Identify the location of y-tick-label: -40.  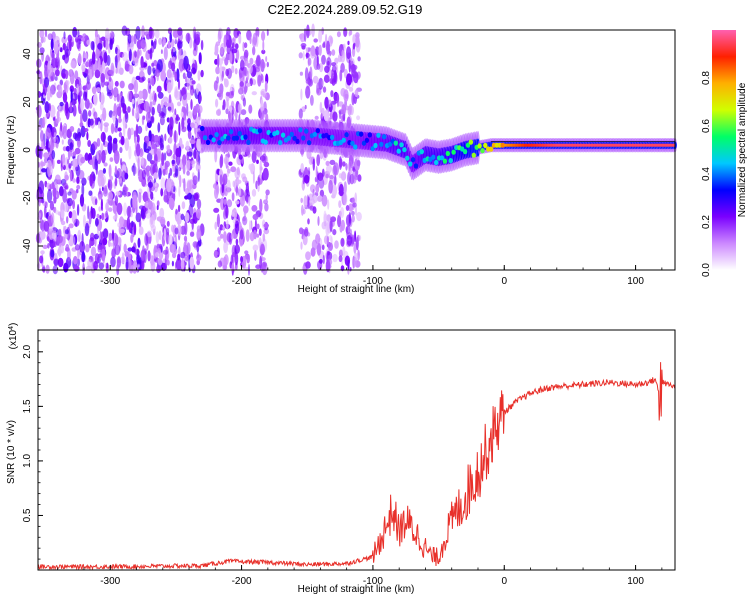
(27, 245).